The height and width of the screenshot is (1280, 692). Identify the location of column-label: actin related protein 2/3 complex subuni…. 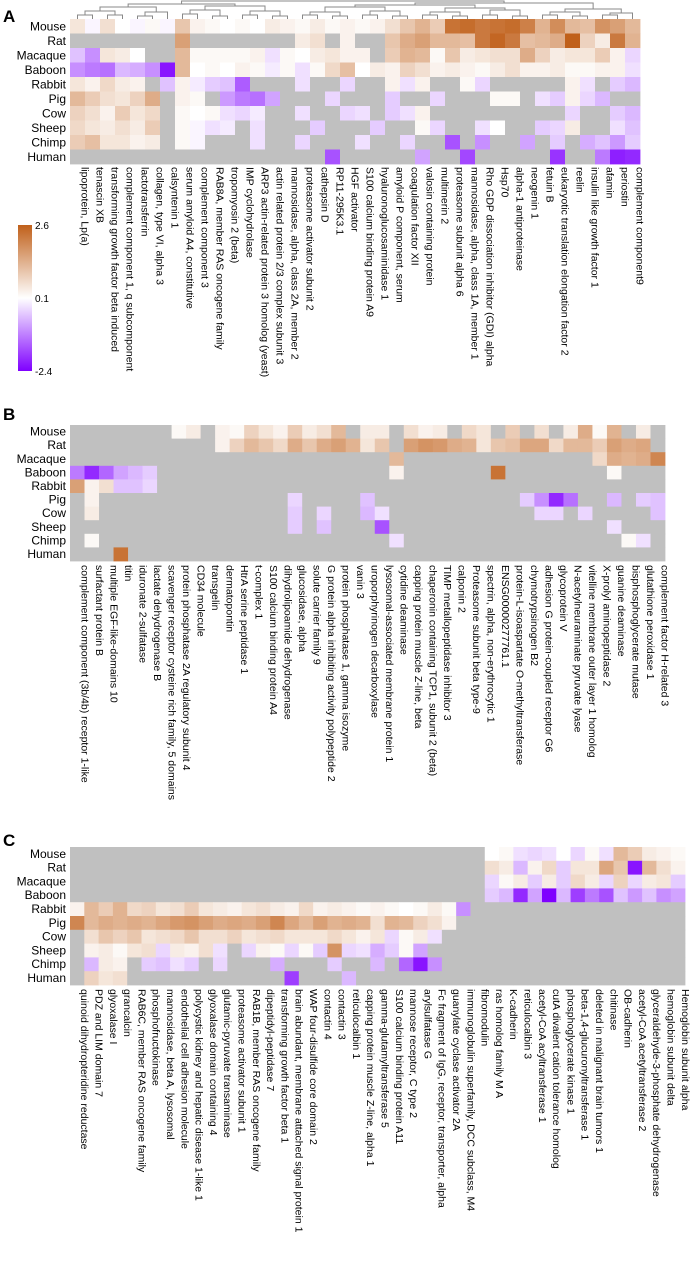
(280, 265).